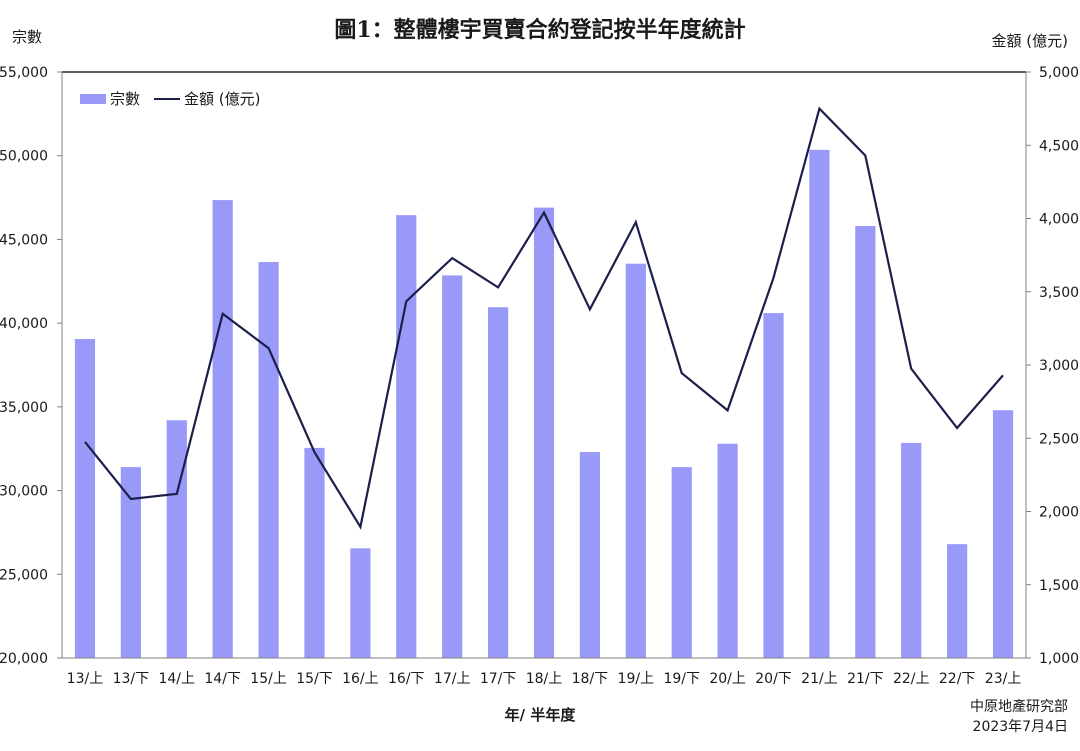 The height and width of the screenshot is (751, 1080). Describe the element at coordinates (24, 492) in the screenshot. I see `left-tick-label: 30,000` at that location.